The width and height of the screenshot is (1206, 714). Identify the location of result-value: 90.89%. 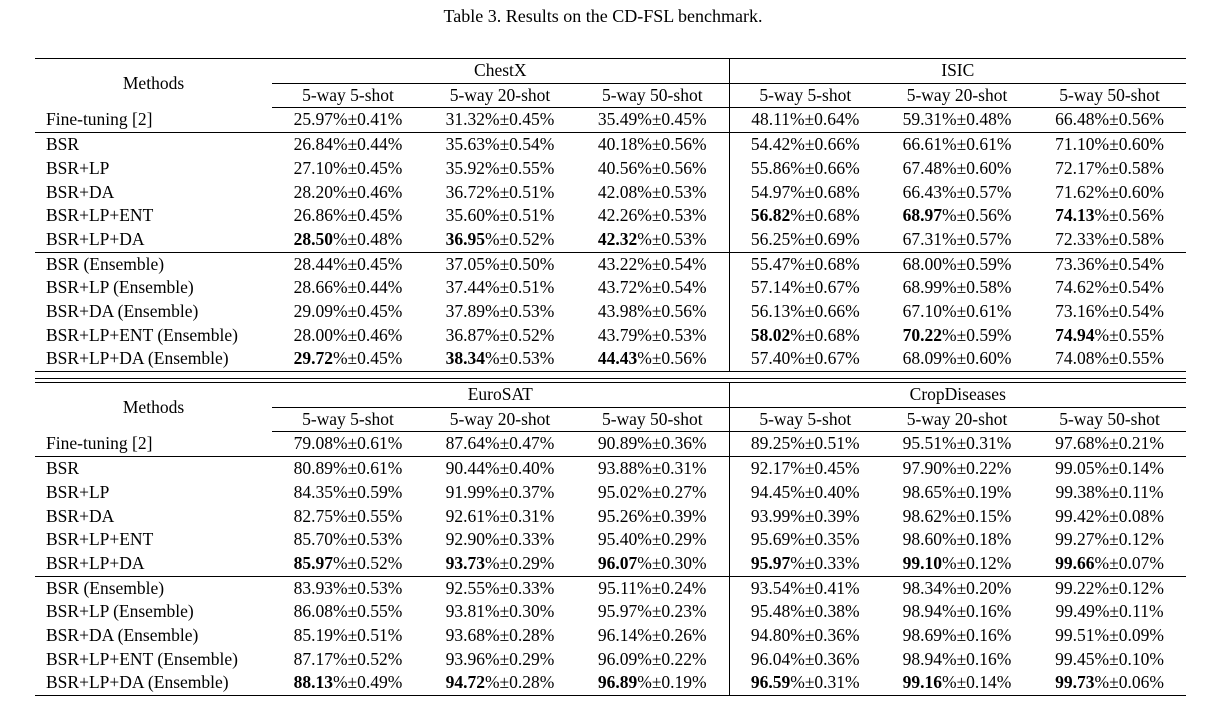
(624, 443).